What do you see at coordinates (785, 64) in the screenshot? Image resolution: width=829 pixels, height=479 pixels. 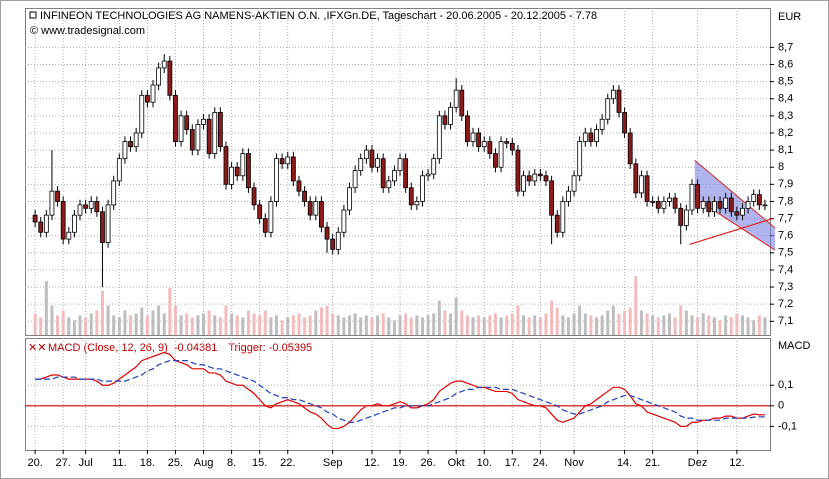 I see `y-tick-label: 8,6` at bounding box center [785, 64].